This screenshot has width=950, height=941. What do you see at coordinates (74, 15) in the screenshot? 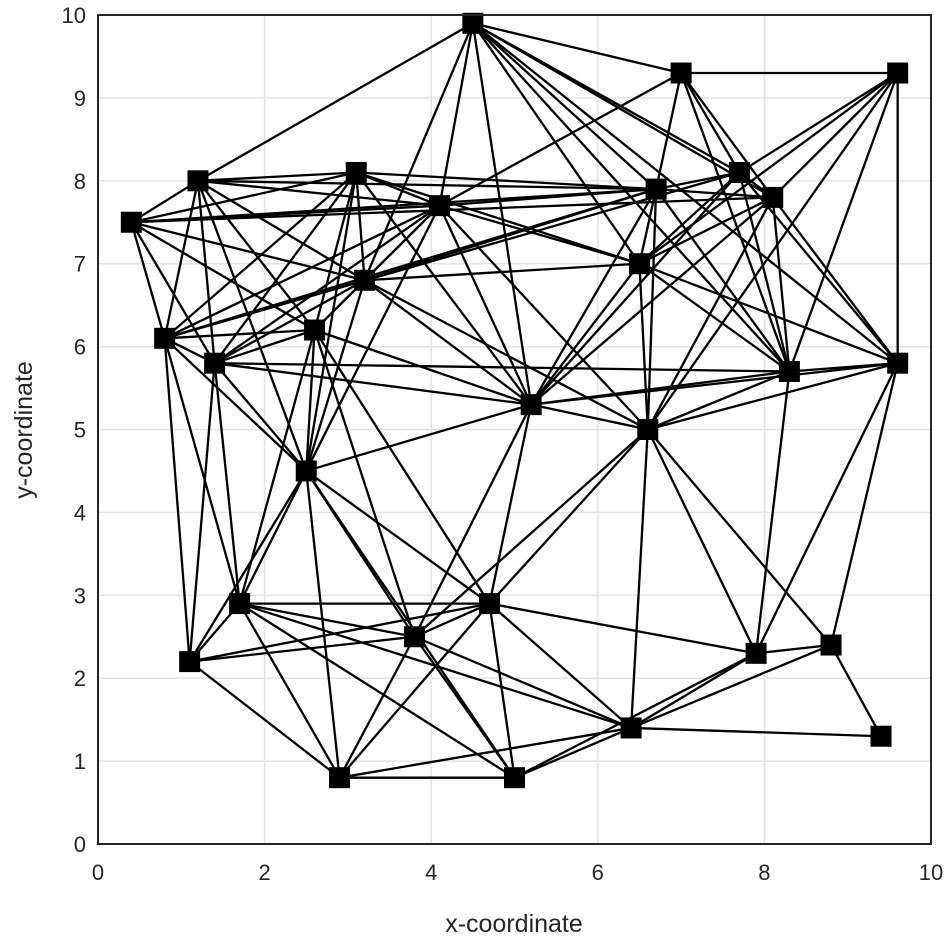
I see `y-tick-label: 10` at bounding box center [74, 15].